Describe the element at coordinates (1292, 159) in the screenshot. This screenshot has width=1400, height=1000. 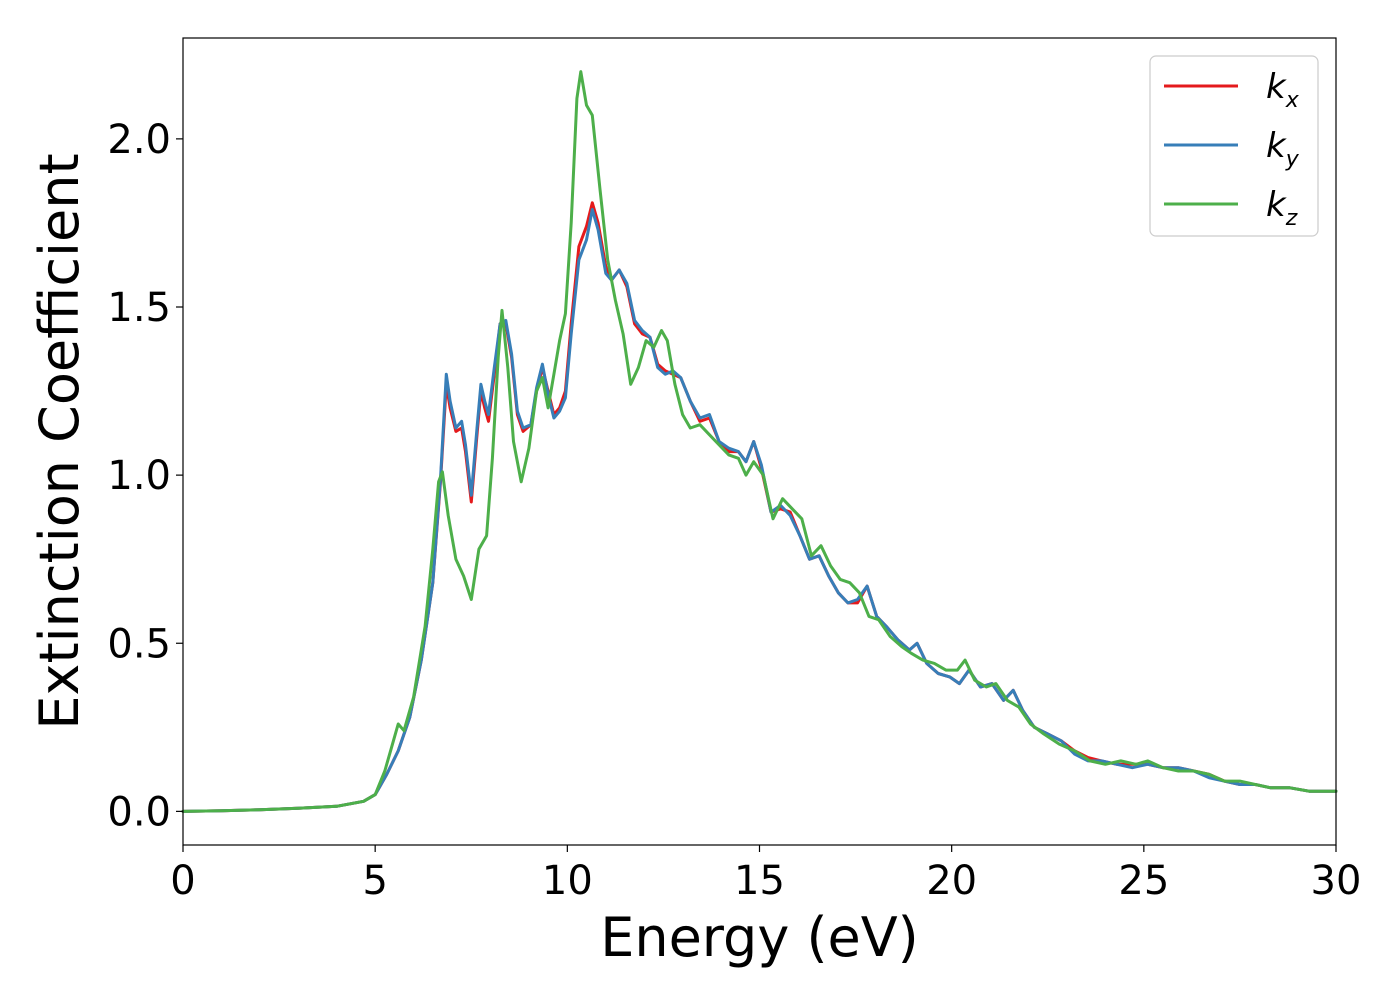
I see `legend-label-subscript: y` at that location.